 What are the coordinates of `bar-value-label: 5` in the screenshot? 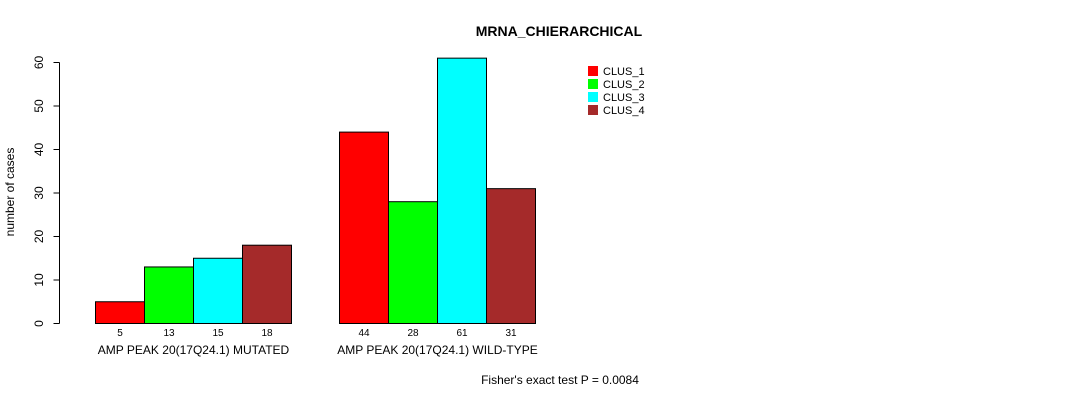 It's located at (120, 333).